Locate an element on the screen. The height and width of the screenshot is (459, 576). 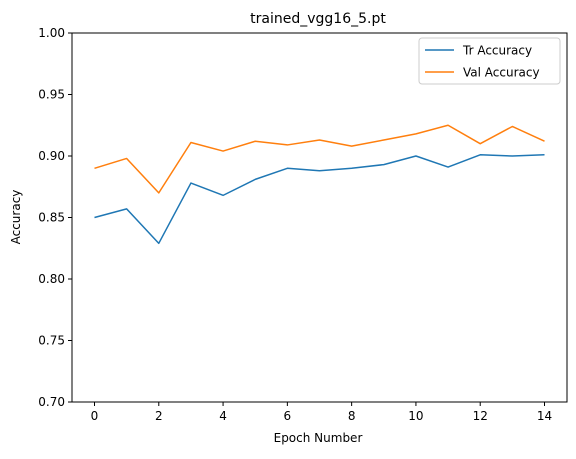
x-tick-label: 0 is located at coordinates (95, 416).